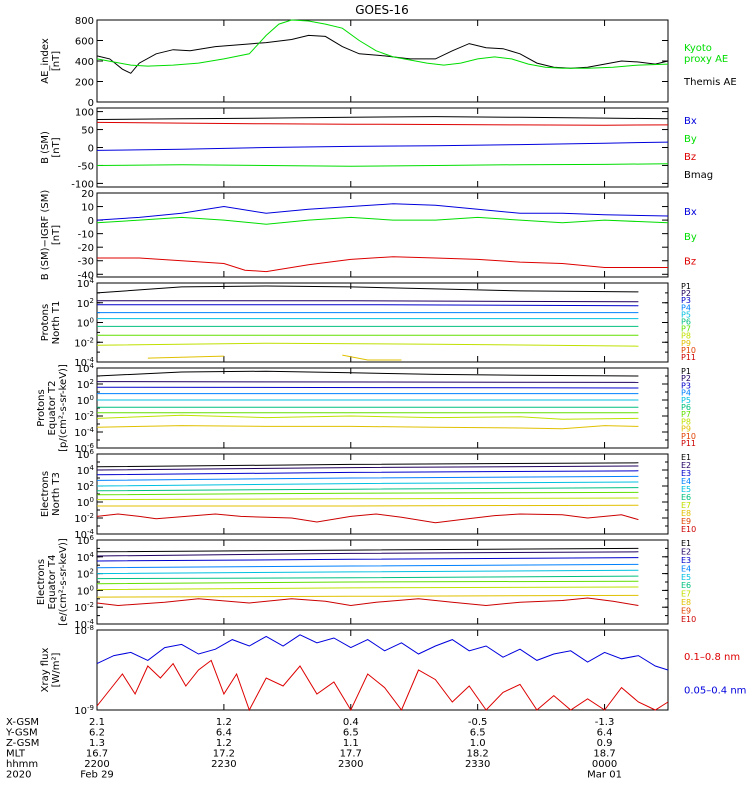  I want to click on series-p2, so click(368, 301).